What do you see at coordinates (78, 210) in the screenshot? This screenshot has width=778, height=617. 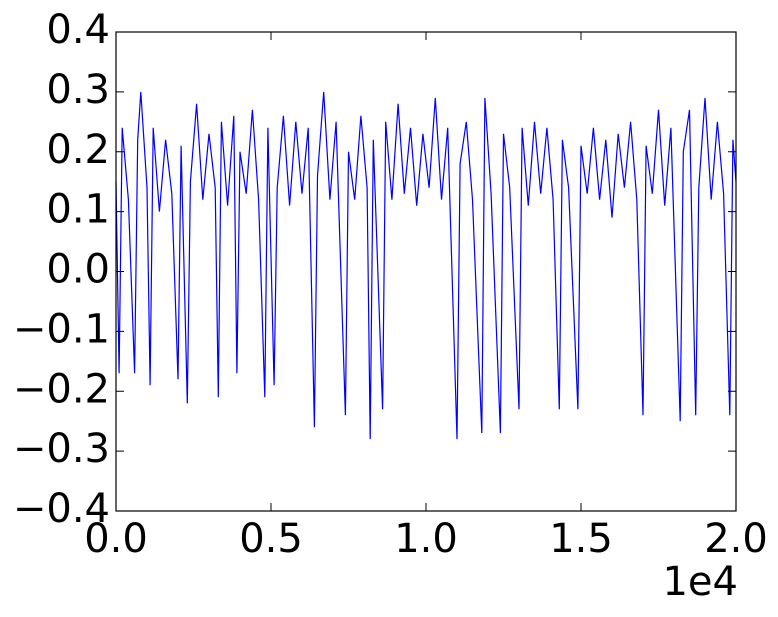 I see `y-tick-label: 0.1` at bounding box center [78, 210].